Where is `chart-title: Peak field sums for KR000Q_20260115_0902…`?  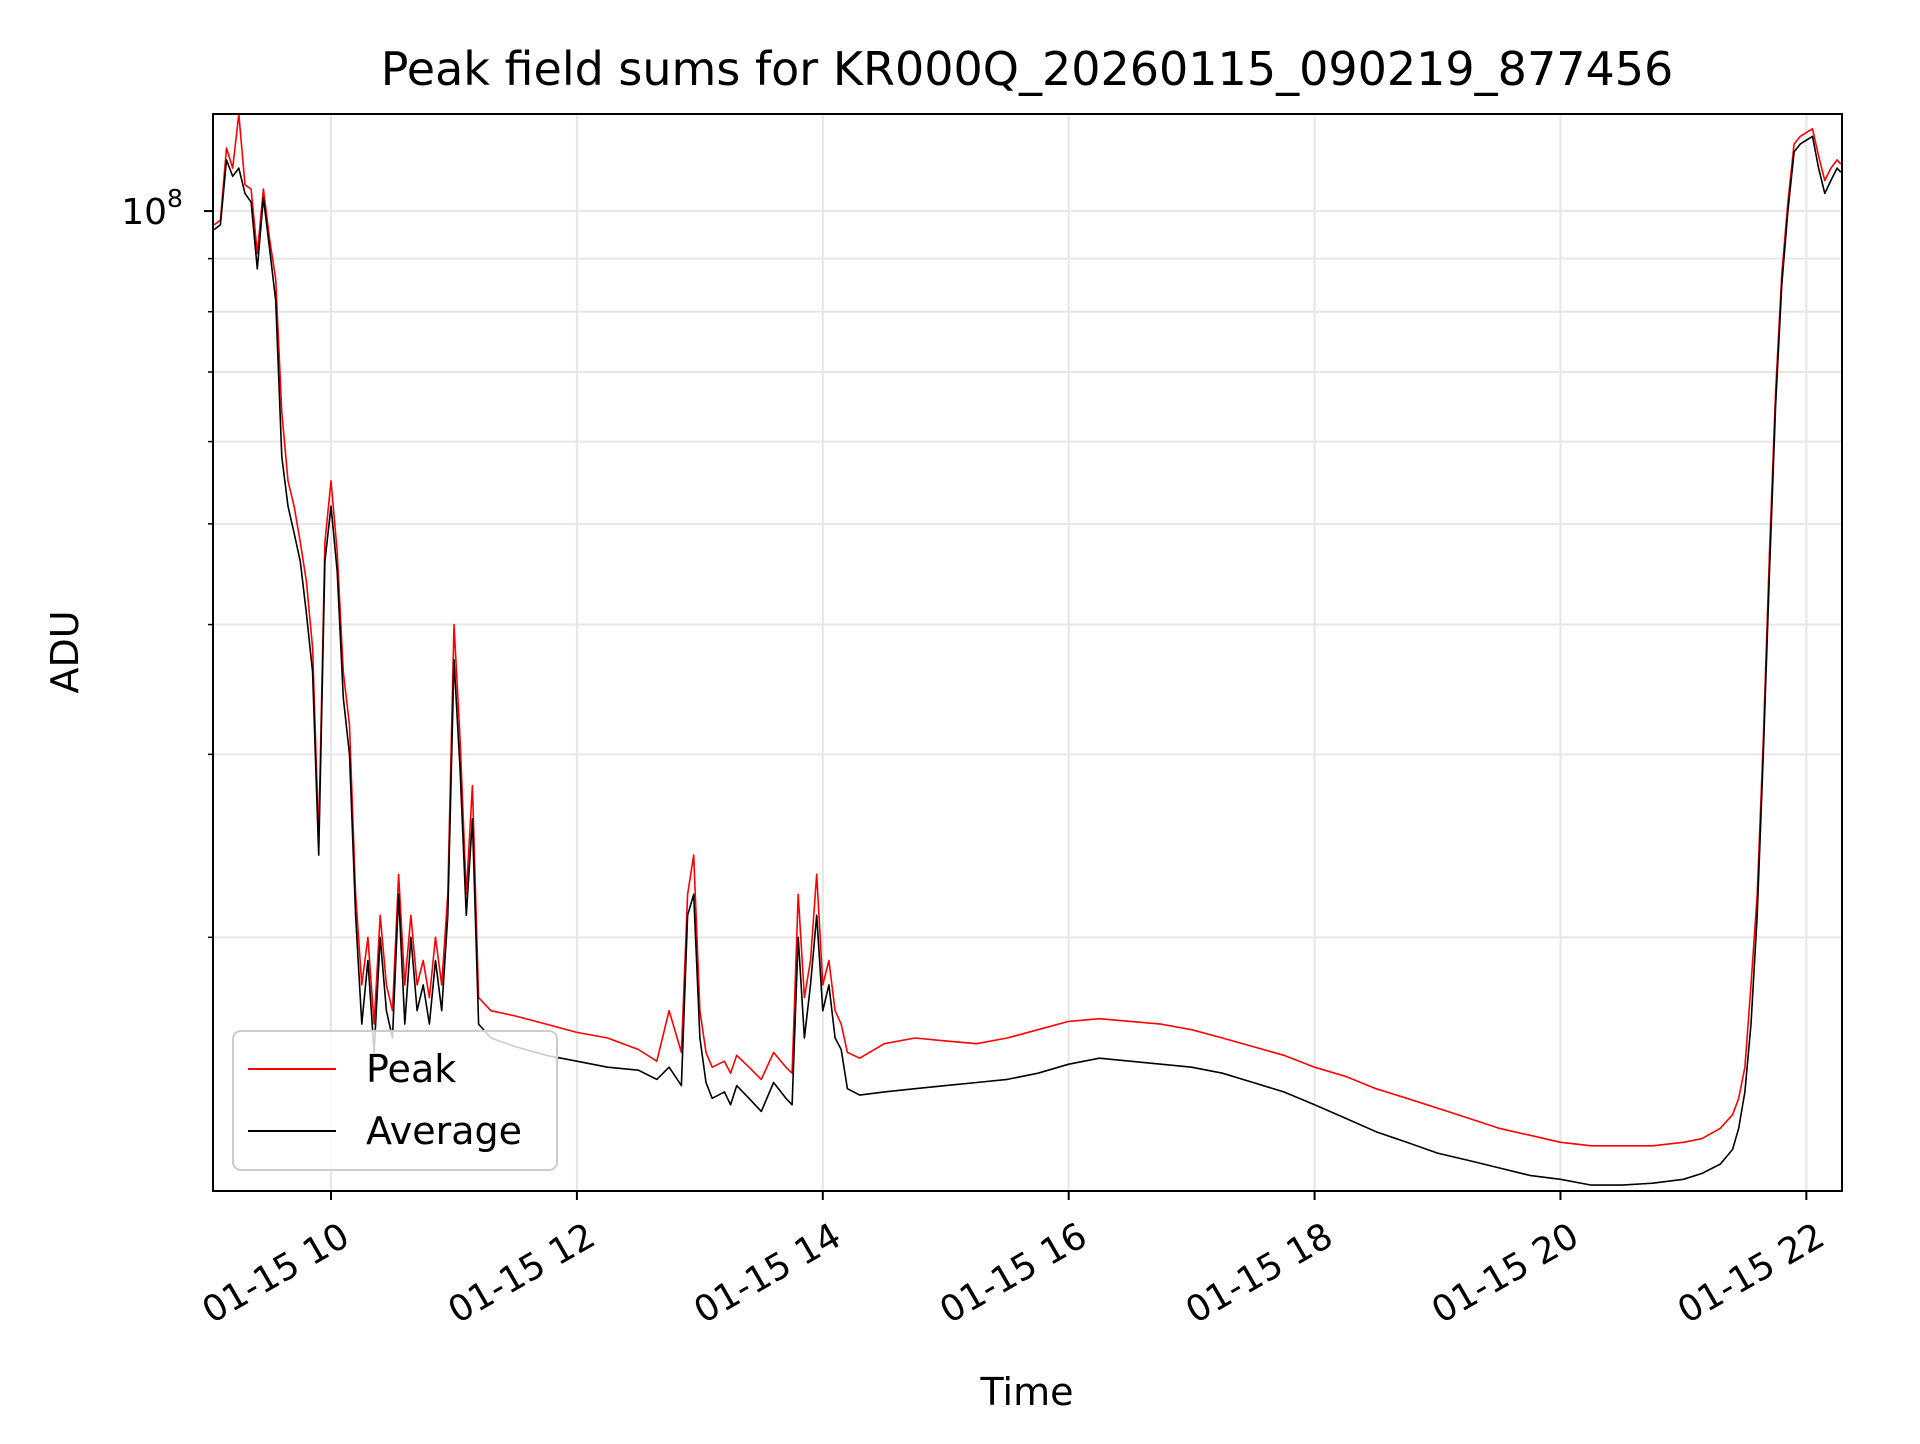 chart-title: Peak field sums for KR000Q_20260115_0902… is located at coordinates (1027, 69).